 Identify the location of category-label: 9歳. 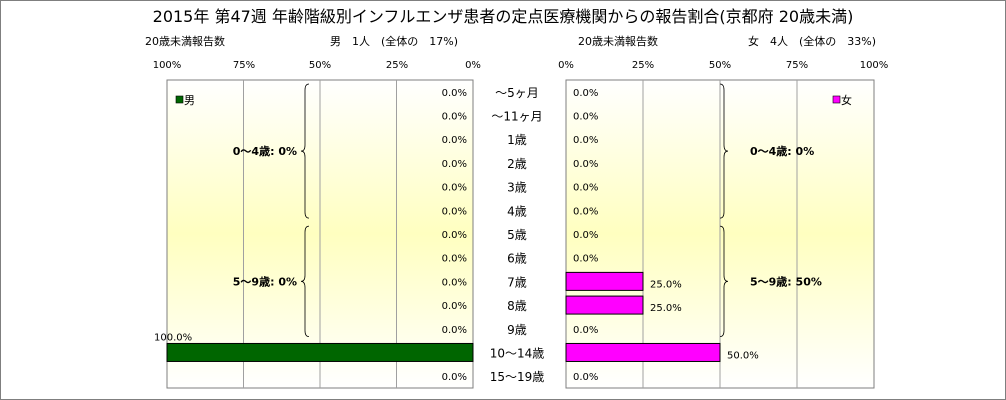
(517, 330).